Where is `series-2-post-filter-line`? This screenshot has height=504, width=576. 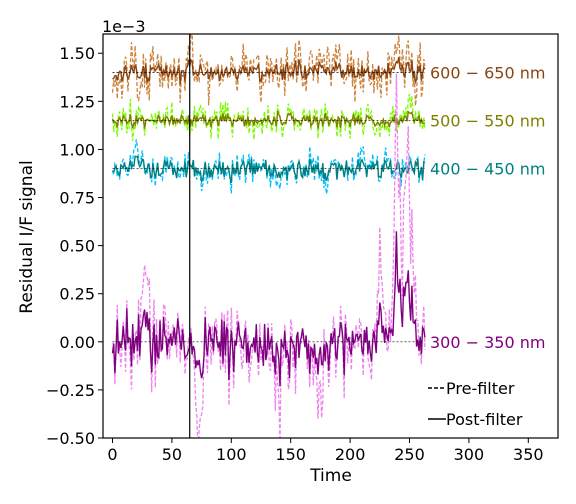
series-2-post-filter-line is located at coordinates (269, 169).